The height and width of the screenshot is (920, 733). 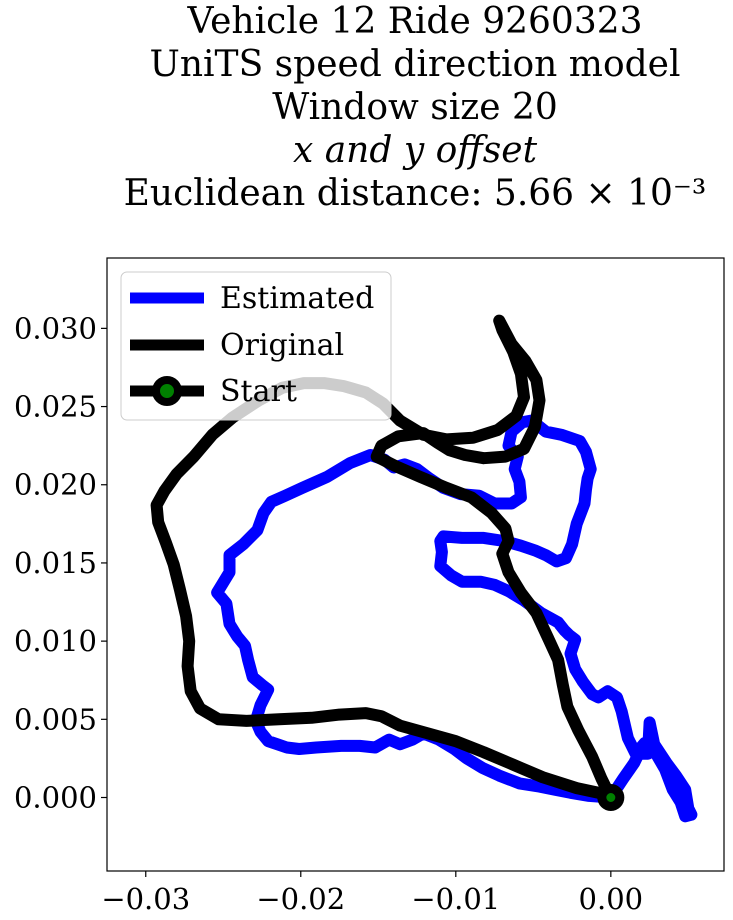 I want to click on y-tick-label: 0.030, so click(x=55, y=328).